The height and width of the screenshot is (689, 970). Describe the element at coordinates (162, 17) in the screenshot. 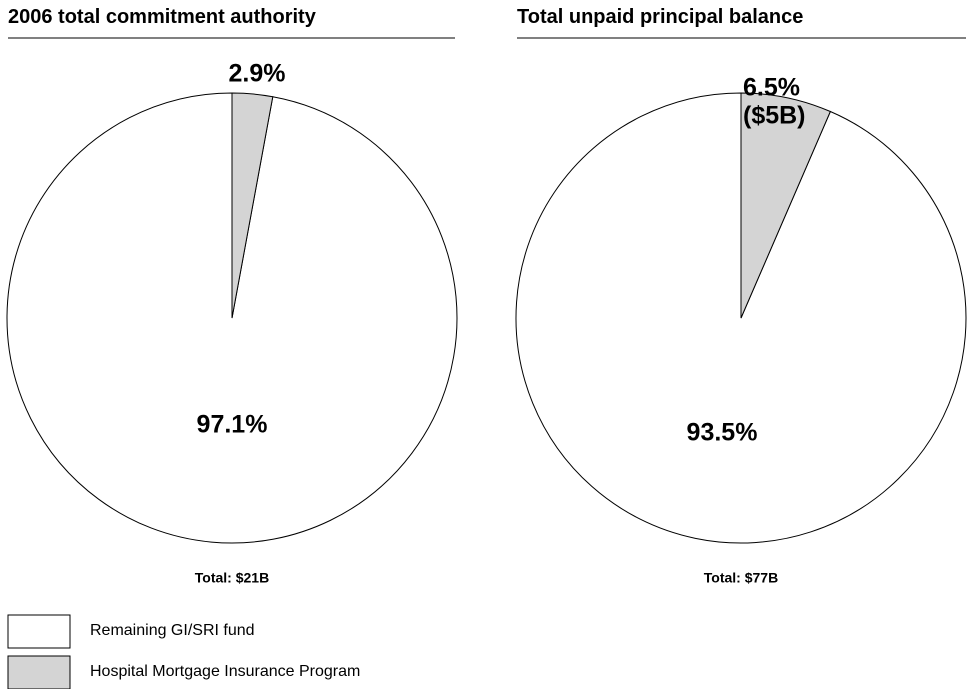

I see `chart-title: 2006 total commitment authority` at that location.